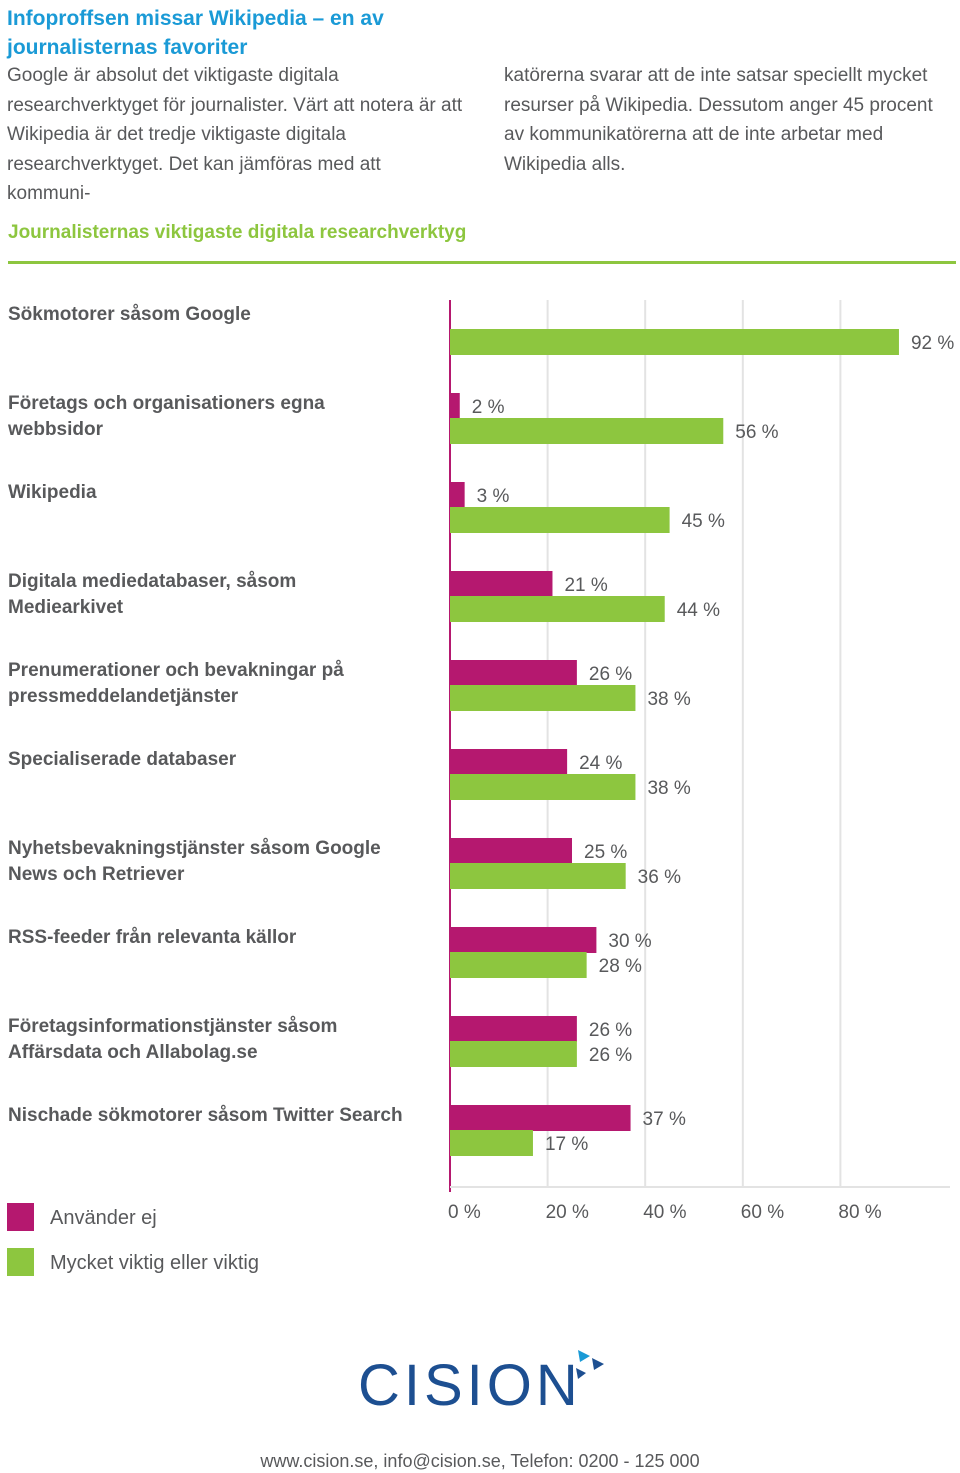 This screenshot has height=1473, width=960. What do you see at coordinates (610, 1055) in the screenshot?
I see `value-label-mycket-viktig: 26 %` at bounding box center [610, 1055].